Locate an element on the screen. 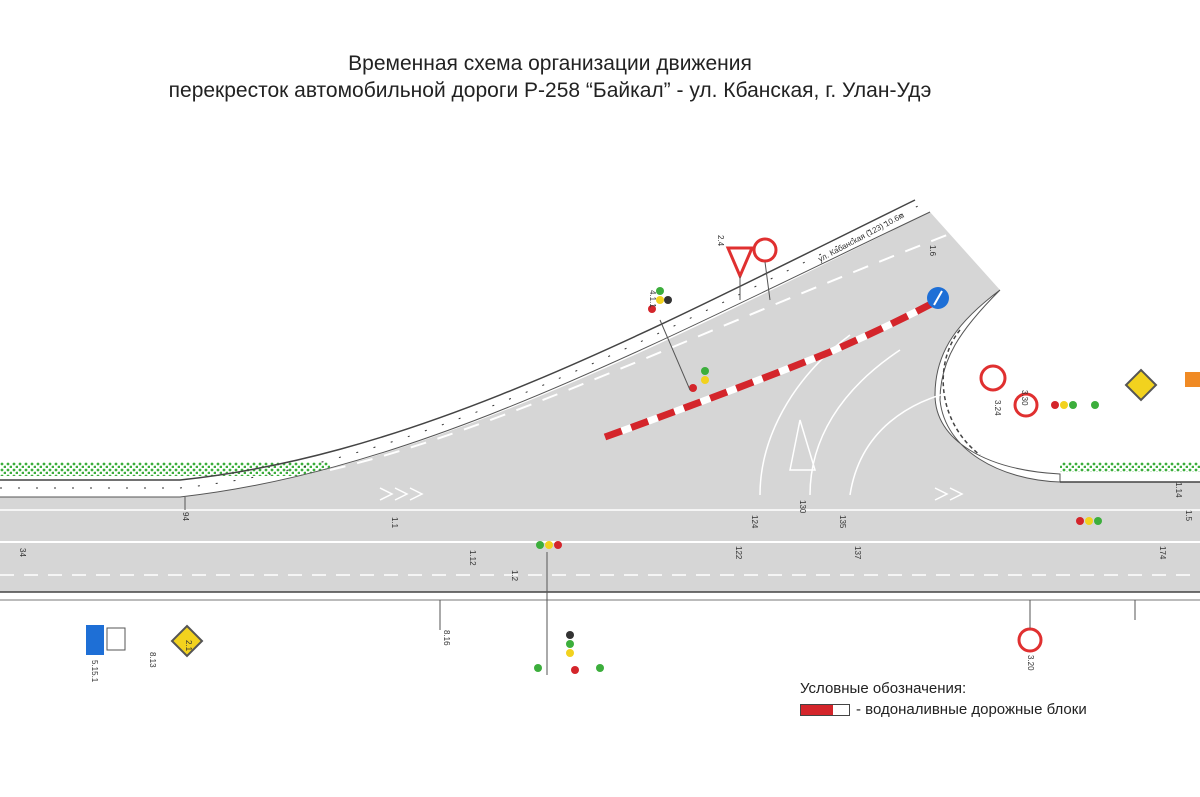  title-line-1: Временная схема организации движения is located at coordinates (550, 63).